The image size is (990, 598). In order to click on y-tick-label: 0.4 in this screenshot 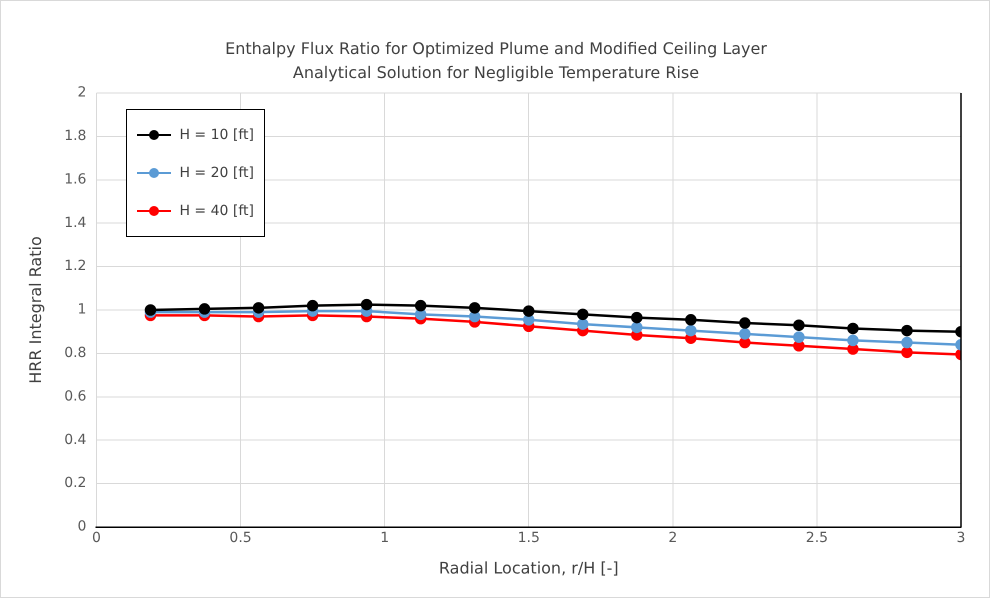, I will do `click(75, 440)`.